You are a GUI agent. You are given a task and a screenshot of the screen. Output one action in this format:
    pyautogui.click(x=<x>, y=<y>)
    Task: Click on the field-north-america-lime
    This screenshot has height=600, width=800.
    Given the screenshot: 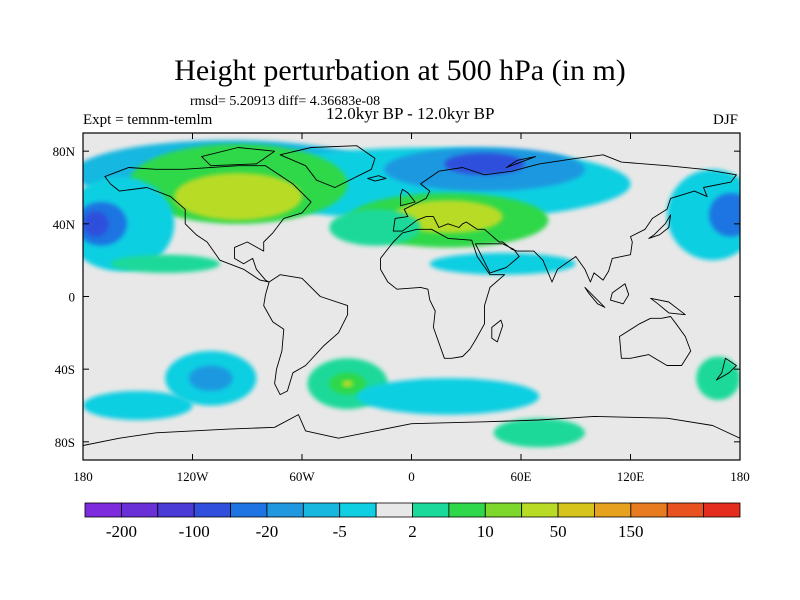 What is the action you would take?
    pyautogui.click(x=238, y=197)
    